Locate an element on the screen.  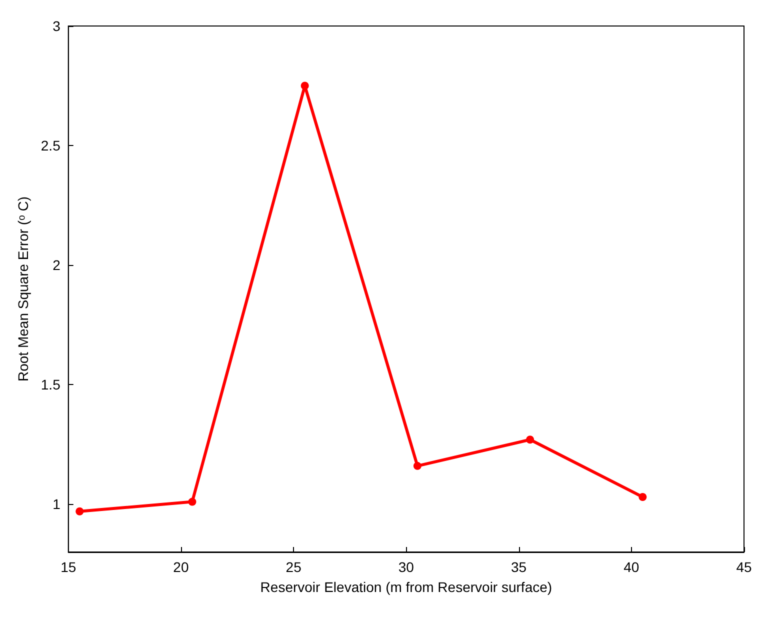
y-tick-label: 2 is located at coordinates (56, 265).